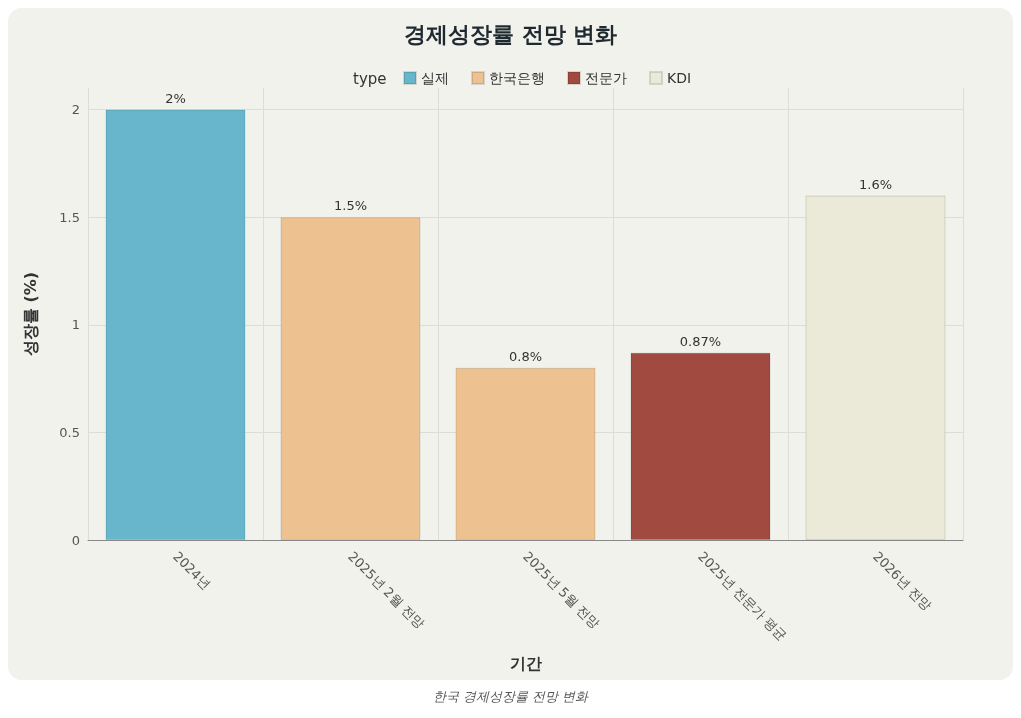 Image resolution: width=1021 pixels, height=718 pixels. Describe the element at coordinates (606, 78) in the screenshot. I see `legend-label: 전문가` at that location.